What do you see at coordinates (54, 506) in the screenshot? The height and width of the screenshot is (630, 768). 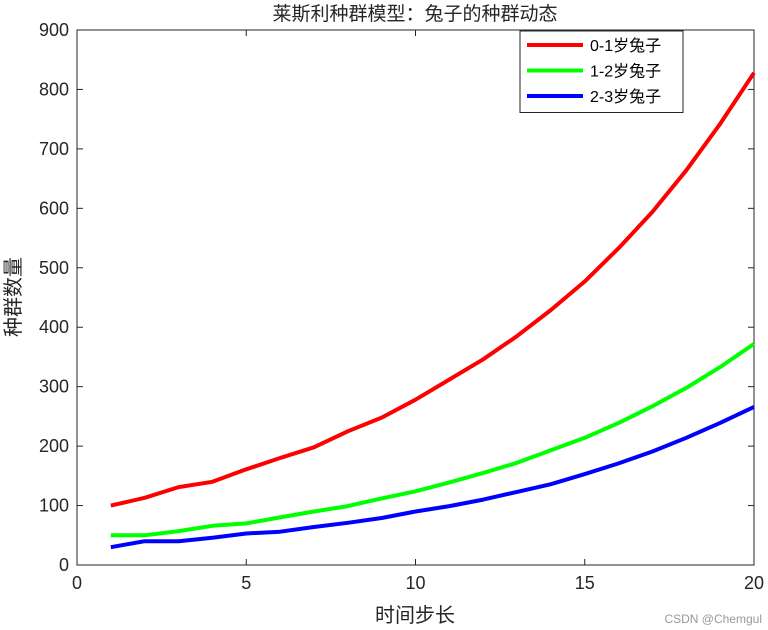 I see `y-tick-label: 100` at bounding box center [54, 506].